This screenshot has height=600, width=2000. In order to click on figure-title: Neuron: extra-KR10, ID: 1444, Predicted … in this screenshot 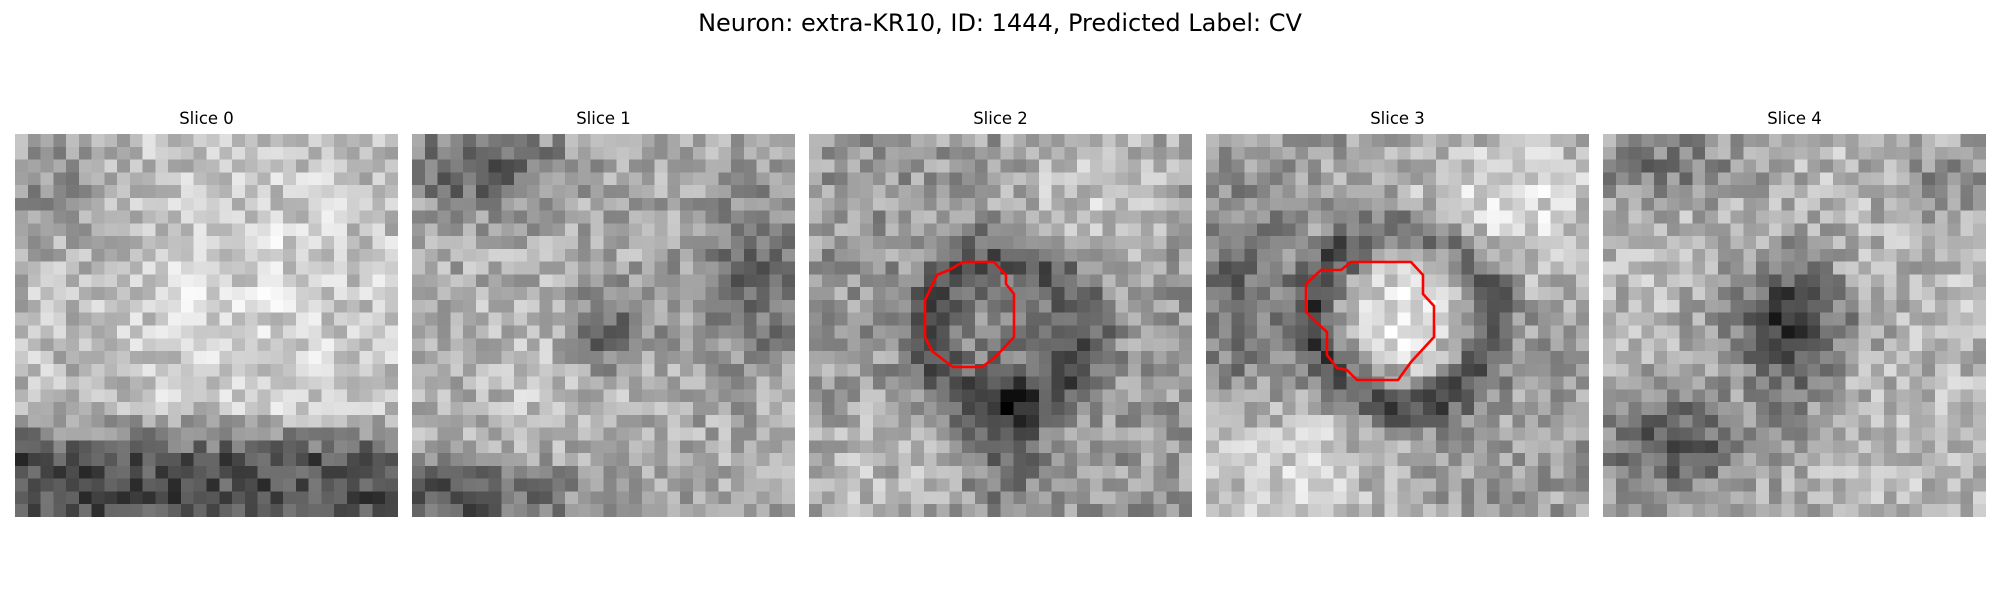, I will do `click(1000, 23)`.